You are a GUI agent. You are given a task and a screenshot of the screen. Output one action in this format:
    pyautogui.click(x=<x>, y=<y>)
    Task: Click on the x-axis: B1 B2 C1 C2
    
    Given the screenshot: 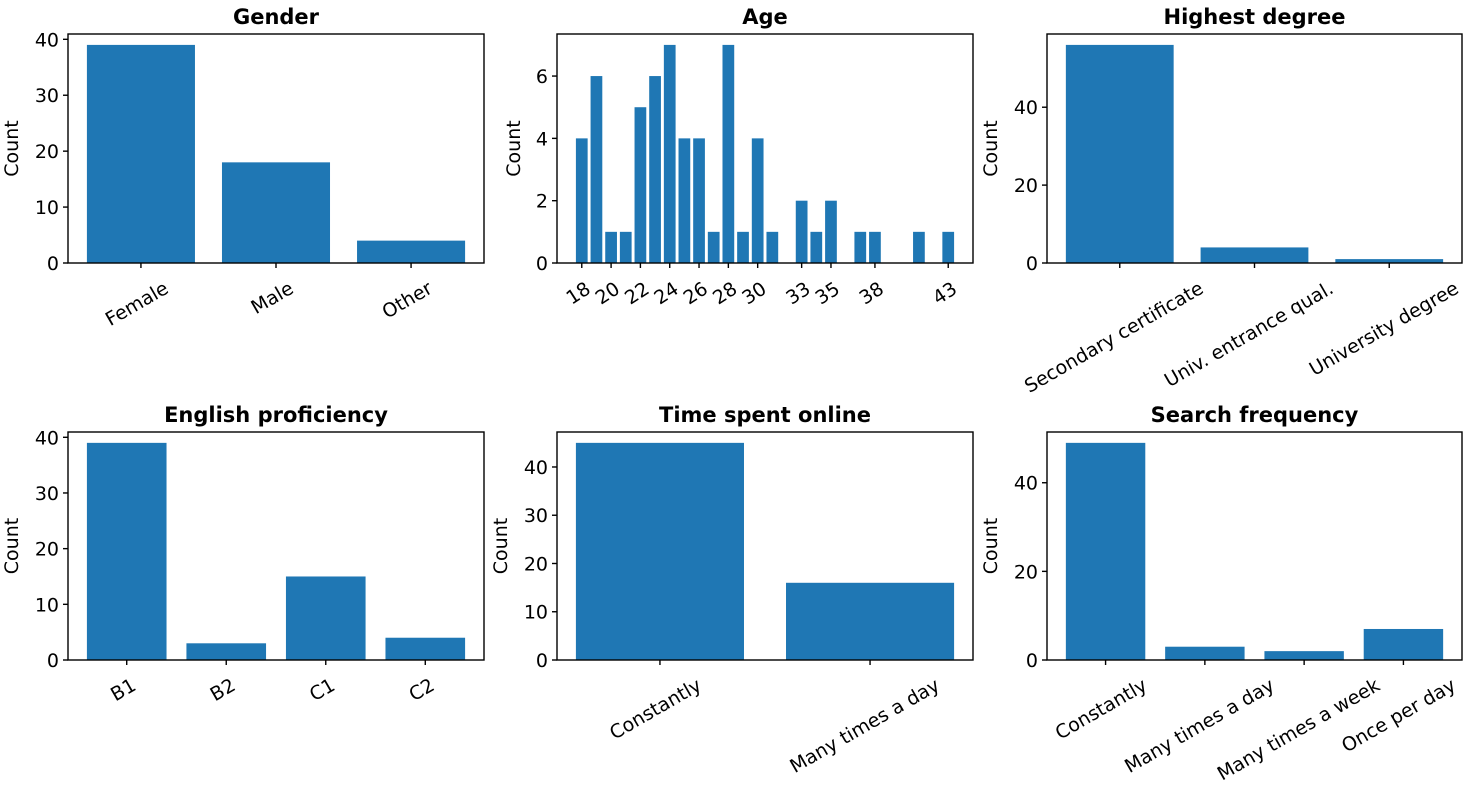 What is the action you would take?
    pyautogui.click(x=272, y=683)
    